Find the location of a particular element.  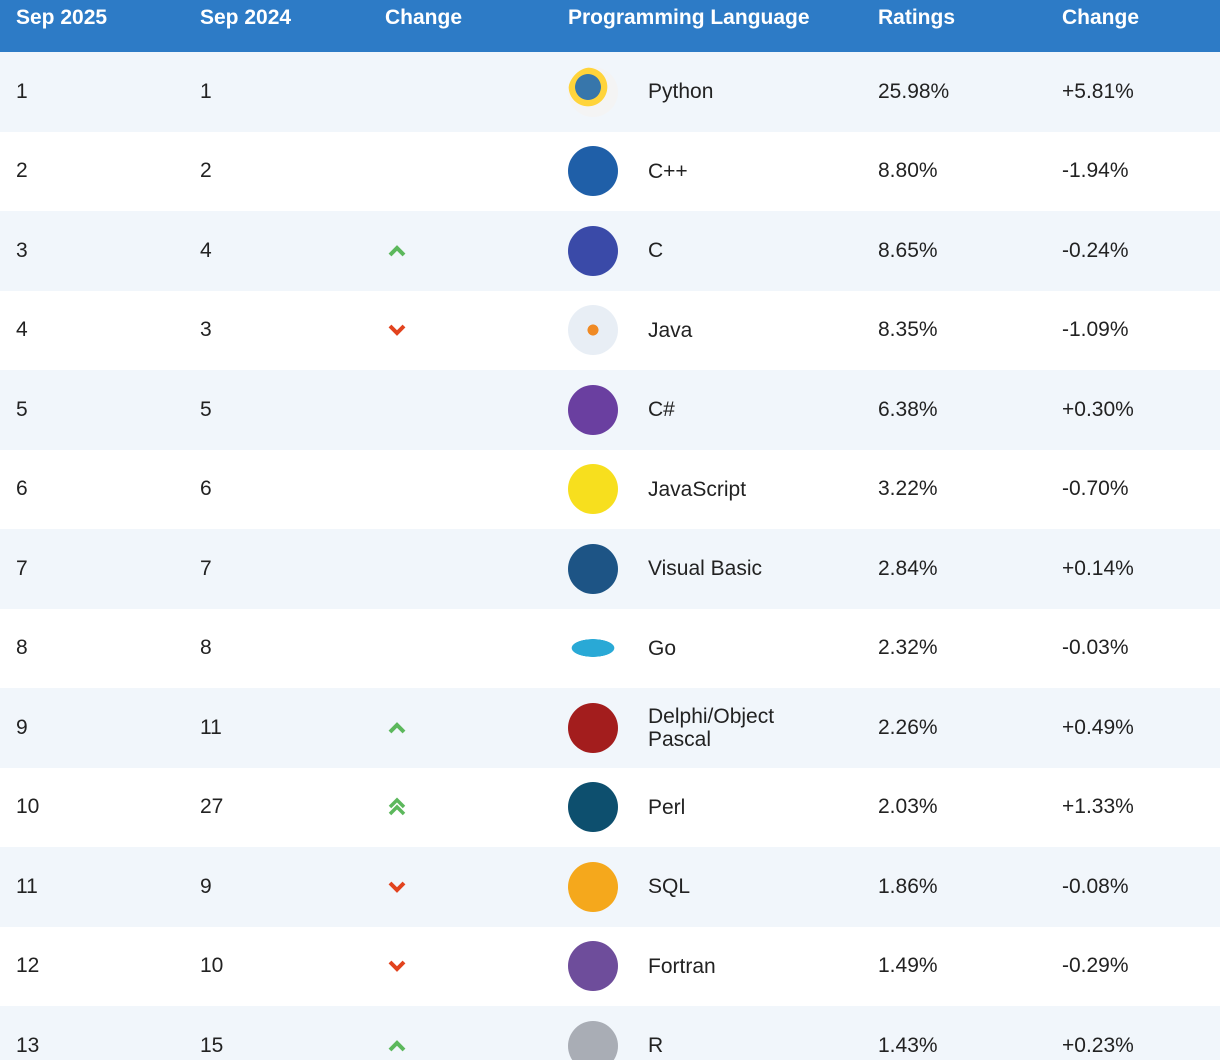

table-row: 3 4 C 8.65% -0.24% is located at coordinates (610, 251).